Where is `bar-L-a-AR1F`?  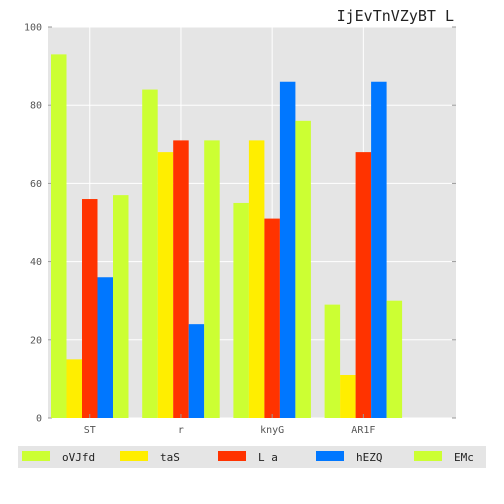 bar-L-a-AR1F is located at coordinates (363, 285).